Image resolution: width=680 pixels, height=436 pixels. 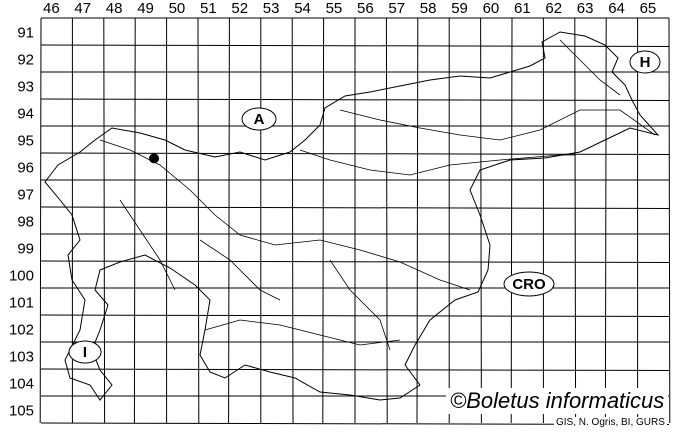 I want to click on hungary-label: H, so click(x=645, y=62).